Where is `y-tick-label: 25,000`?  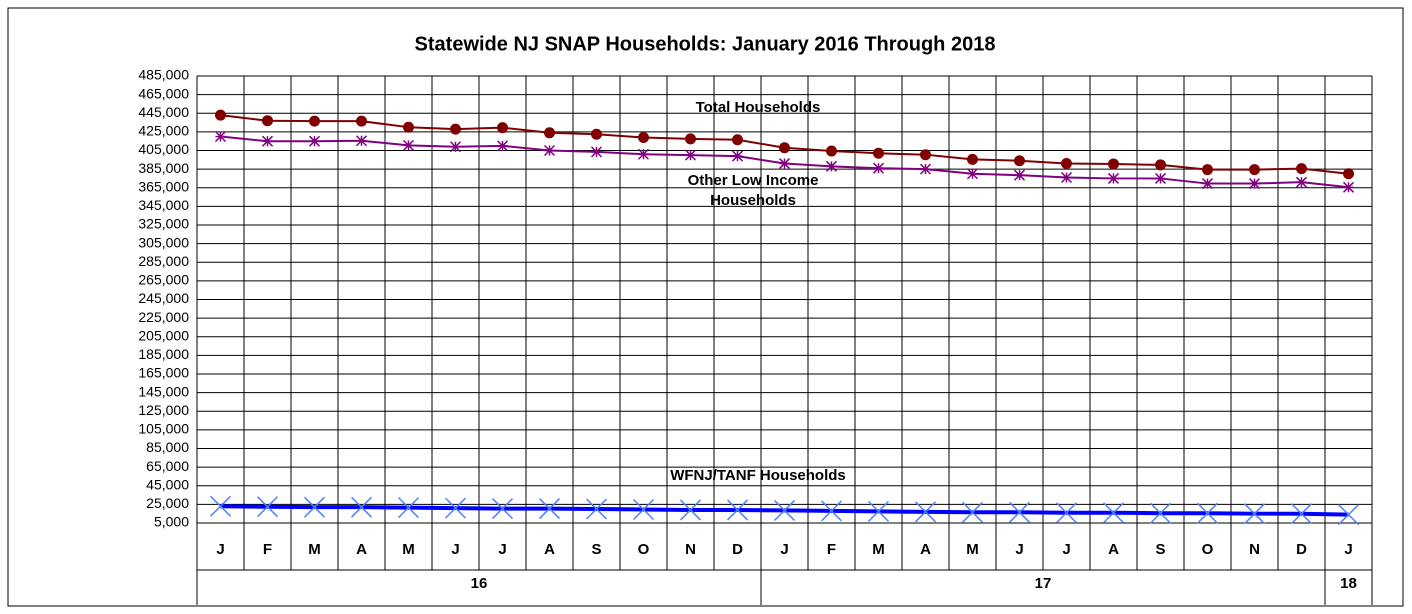
y-tick-label: 25,000 is located at coordinates (167, 503).